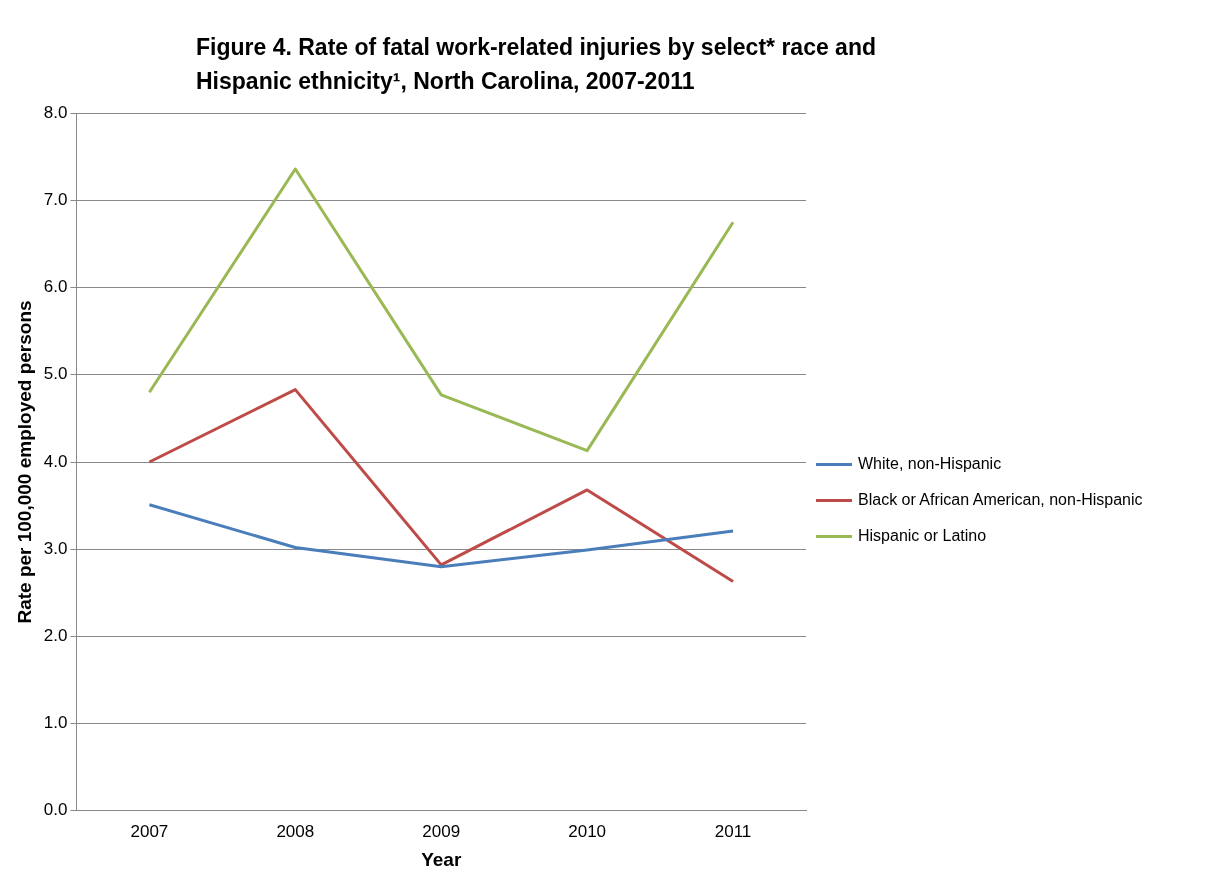 This screenshot has width=1207, height=886. Describe the element at coordinates (55, 810) in the screenshot. I see `y-tick-label: 0.0` at that location.